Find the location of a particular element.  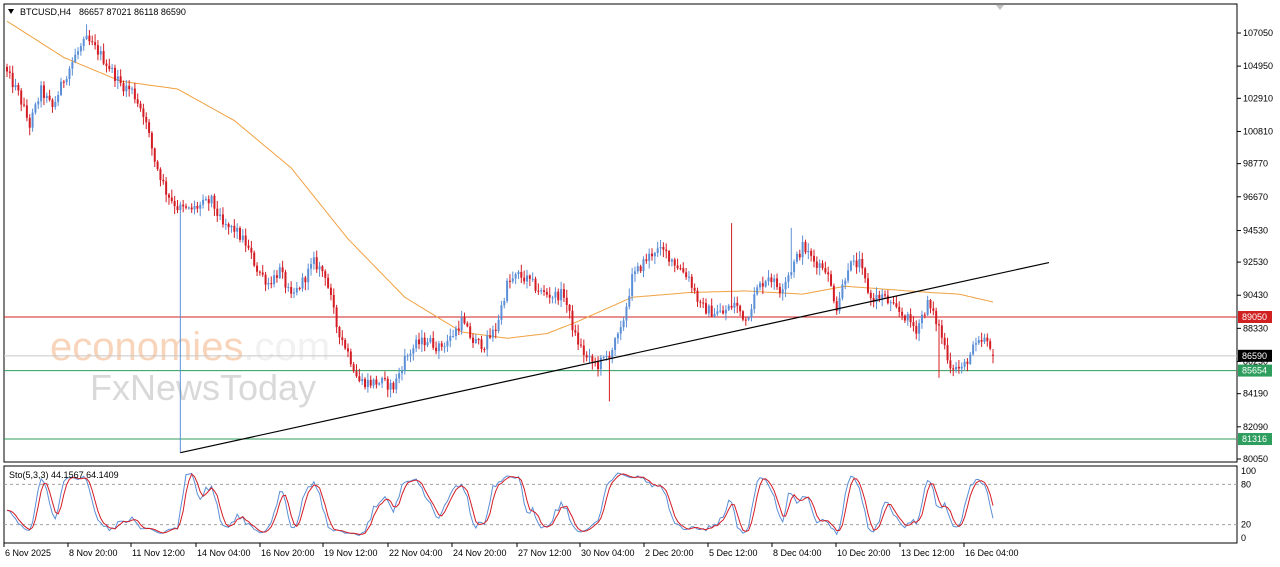

watermark: economies.com FxNewsToday is located at coordinates (190, 366).